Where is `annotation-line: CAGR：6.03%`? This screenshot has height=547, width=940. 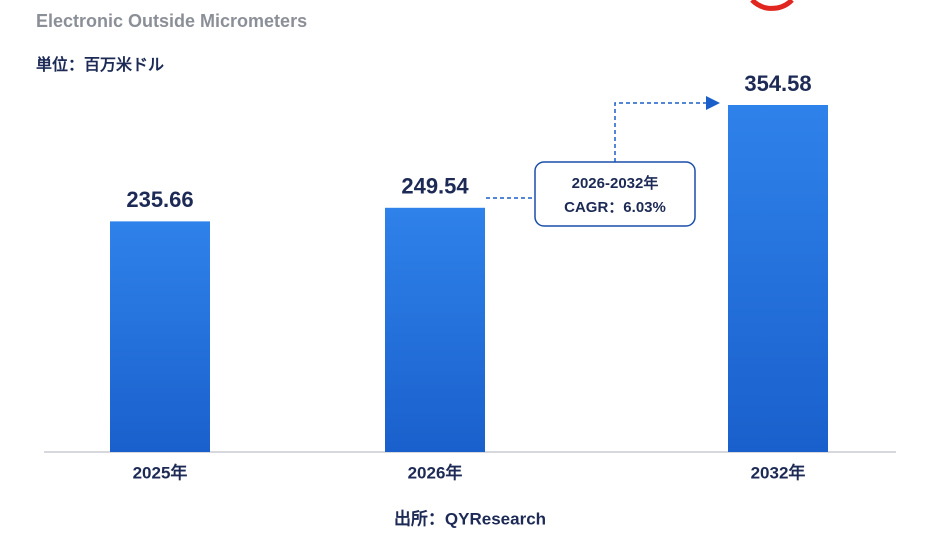
annotation-line: CAGR：6.03% is located at coordinates (615, 207).